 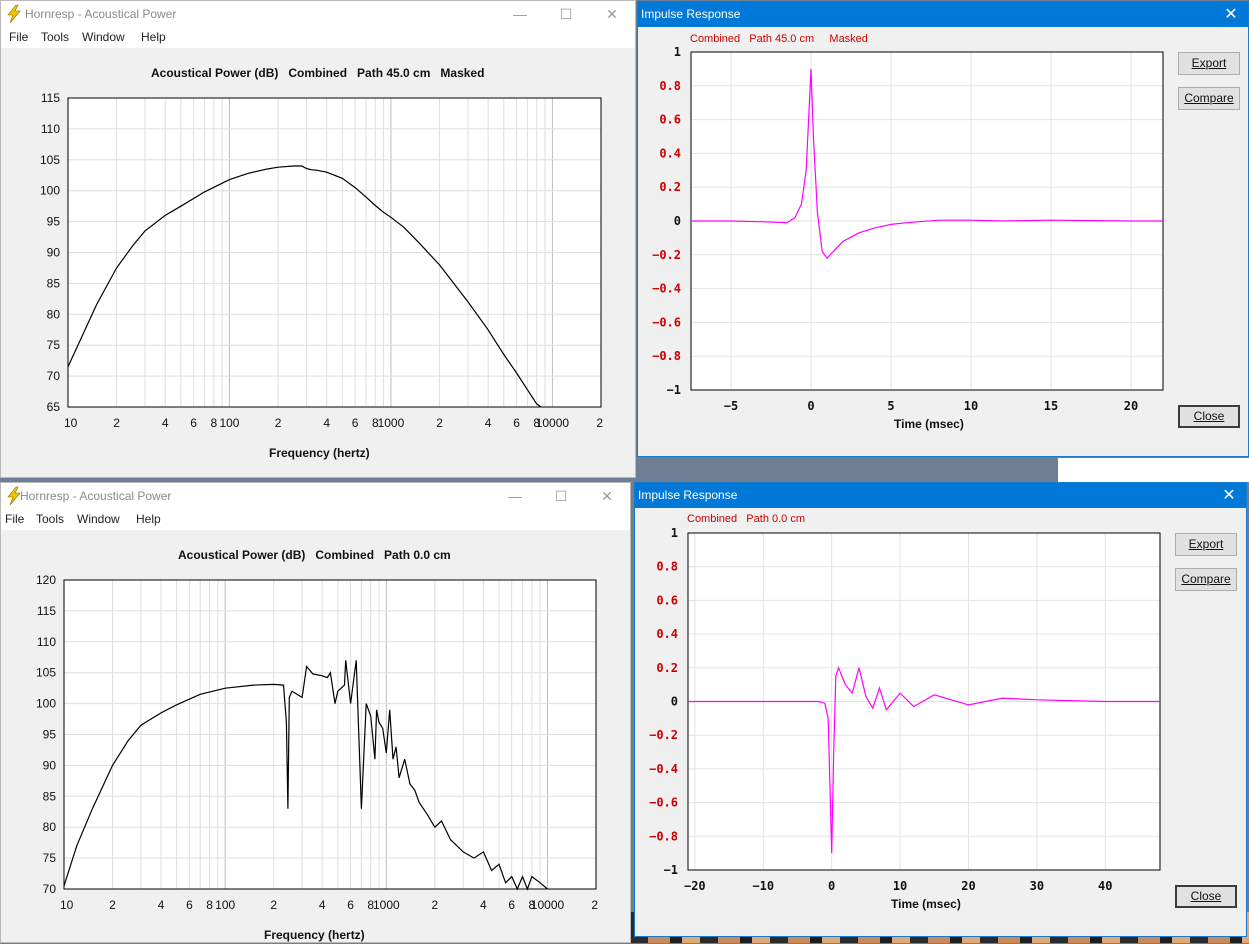 I want to click on x-tick-label: −20, so click(x=695, y=886).